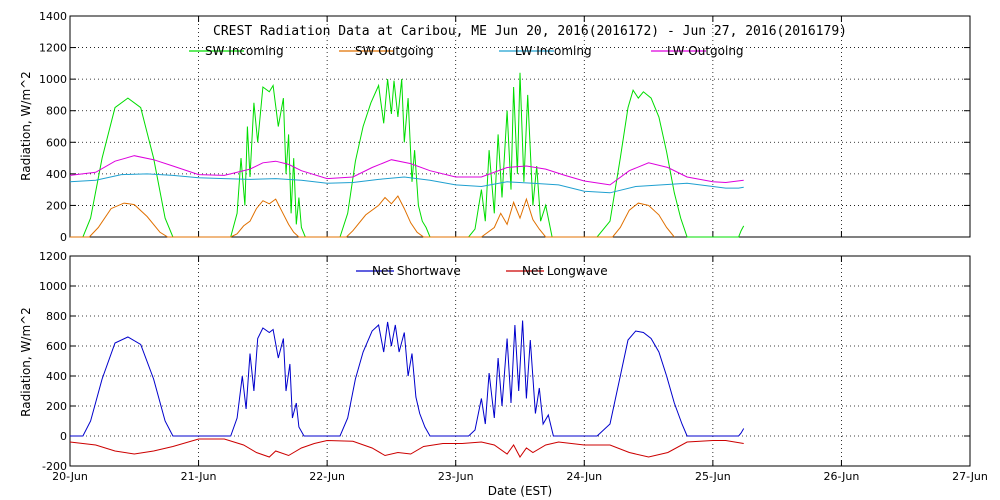 This screenshot has width=1000, height=500. Describe the element at coordinates (565, 271) in the screenshot. I see `legend-label: Net Longwave` at that location.